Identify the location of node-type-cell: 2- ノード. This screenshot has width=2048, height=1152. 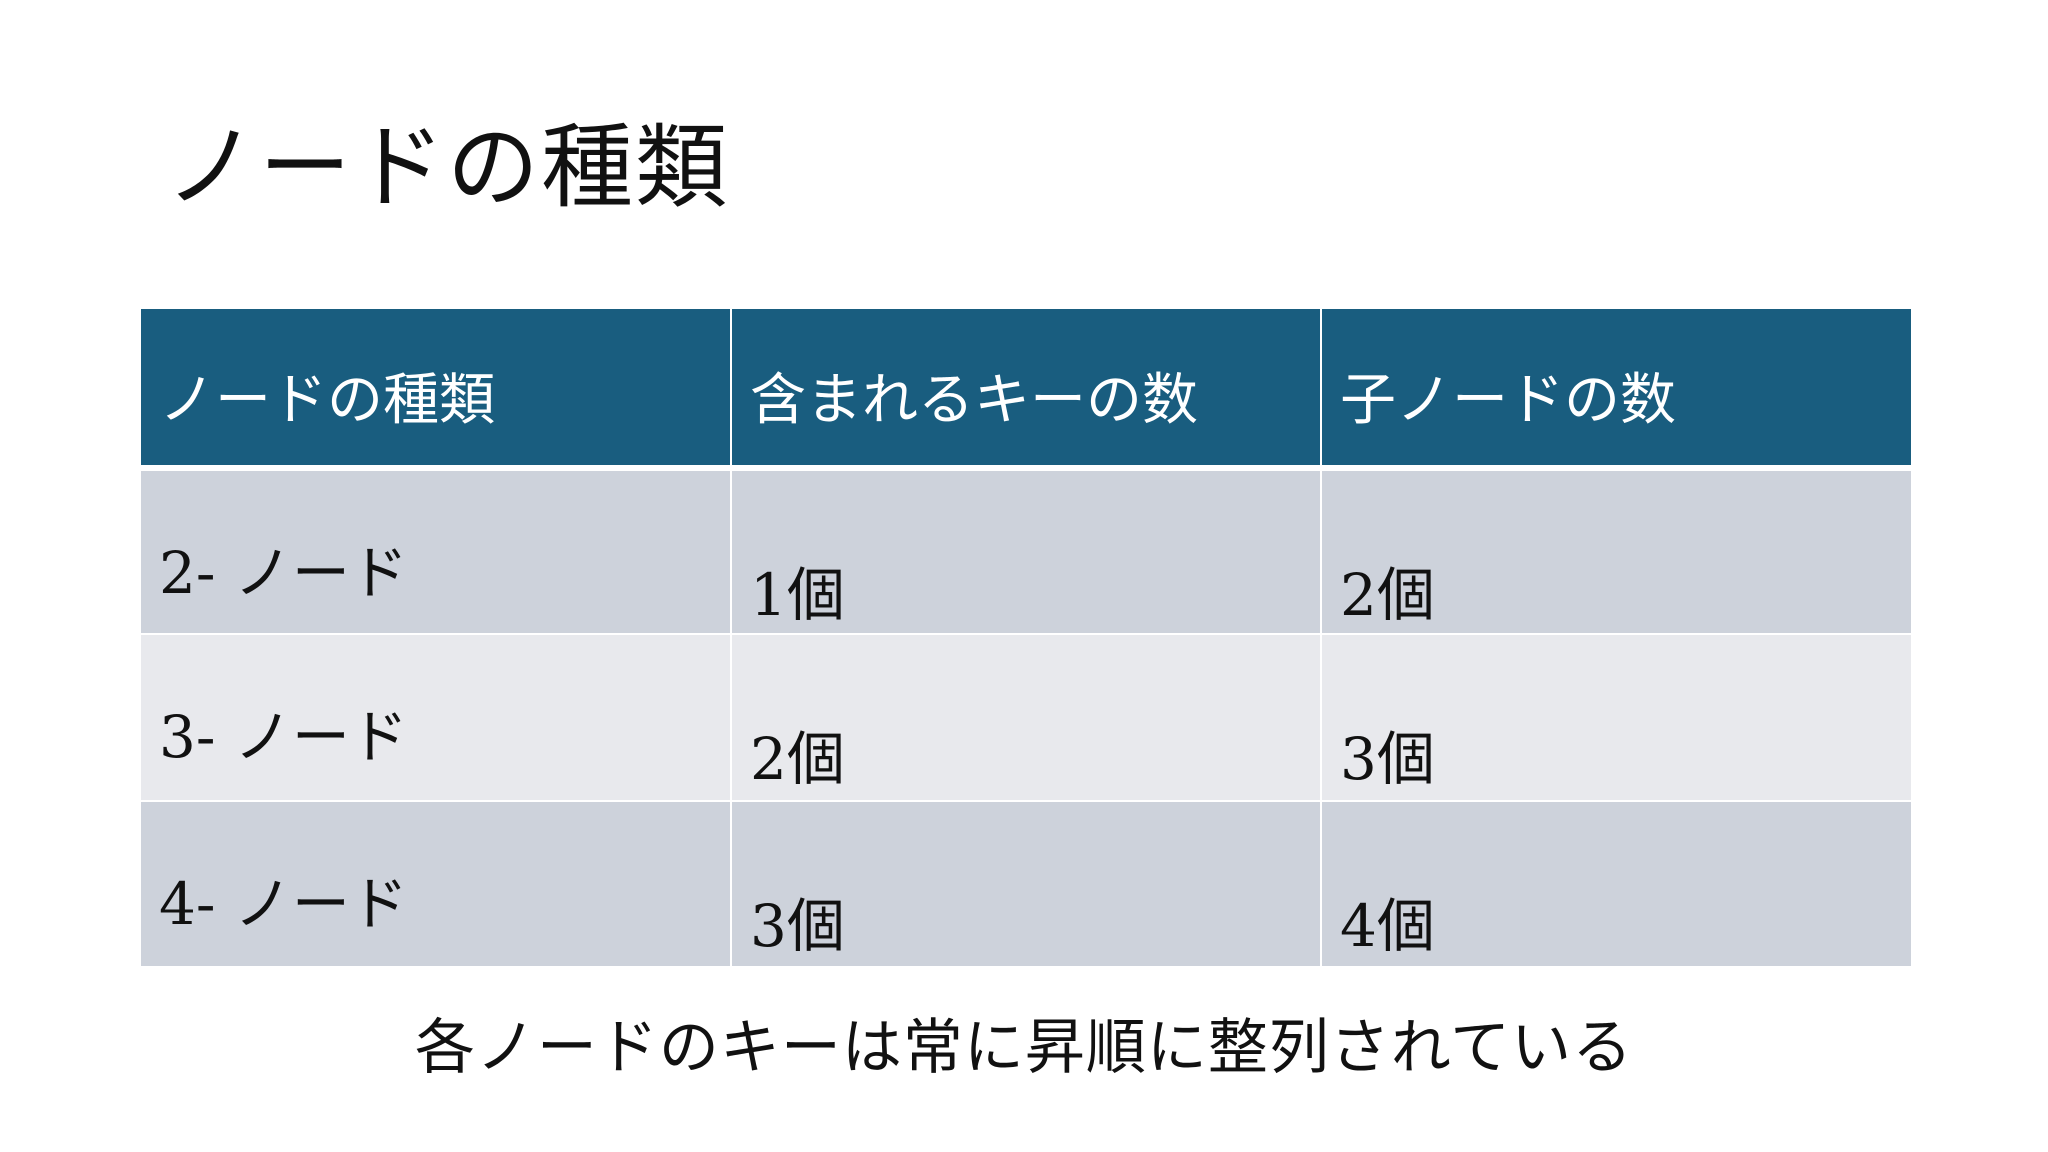
(436, 552).